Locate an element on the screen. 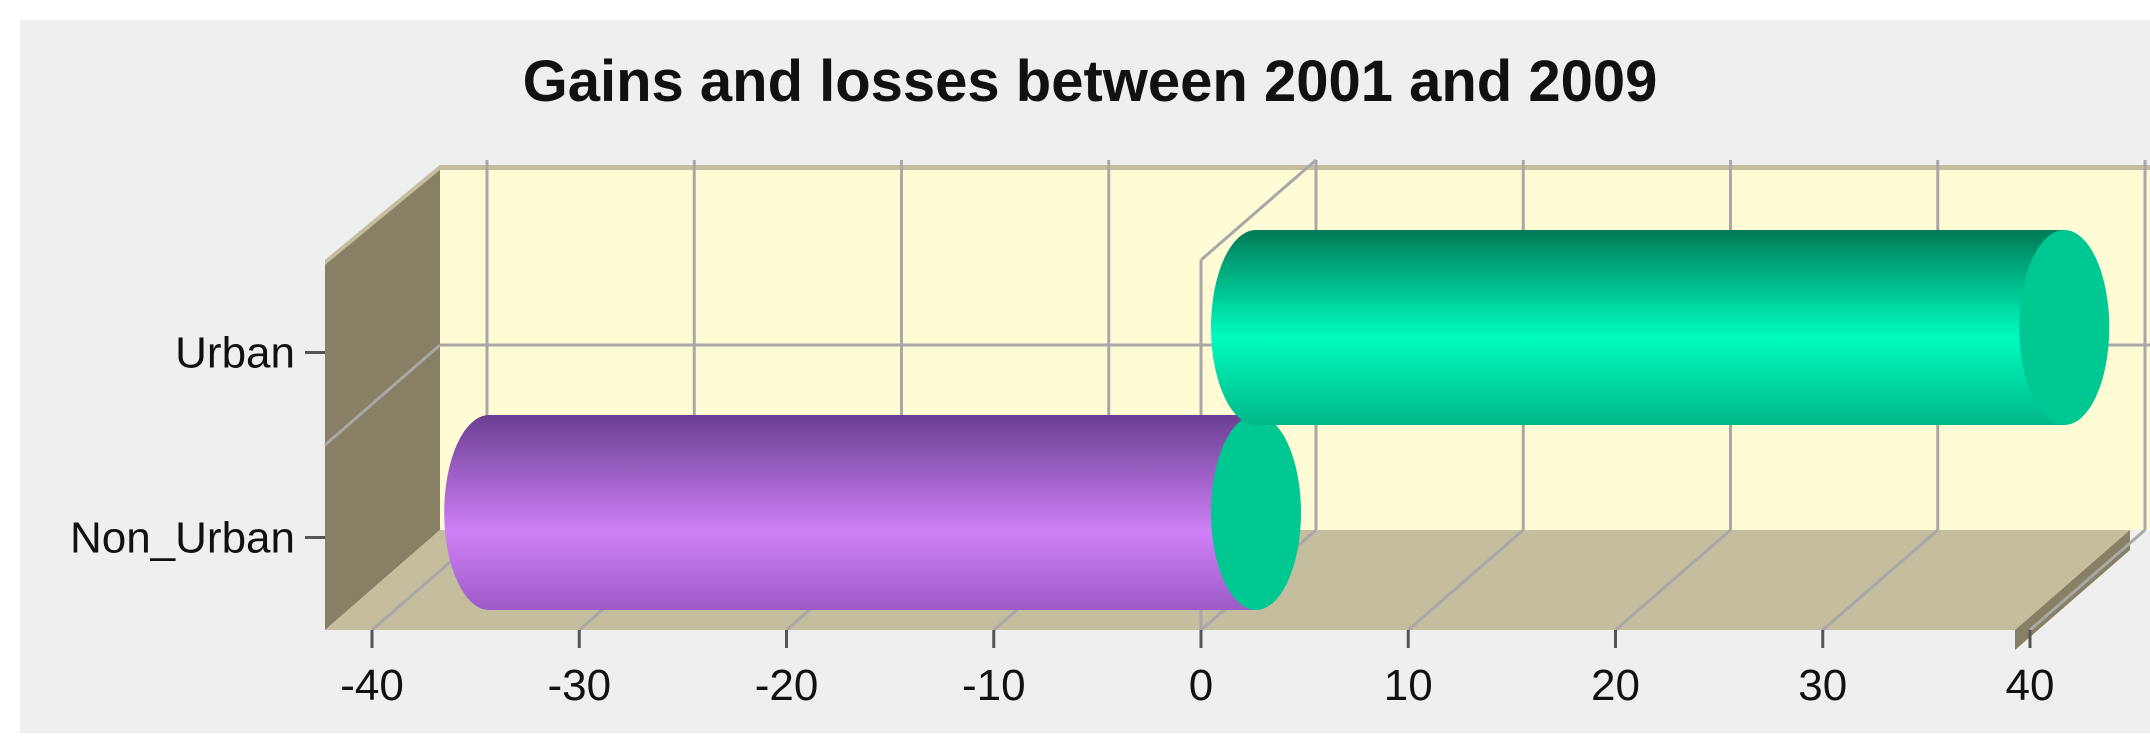  y-axis: Urban Non_Urban is located at coordinates (197, 446).